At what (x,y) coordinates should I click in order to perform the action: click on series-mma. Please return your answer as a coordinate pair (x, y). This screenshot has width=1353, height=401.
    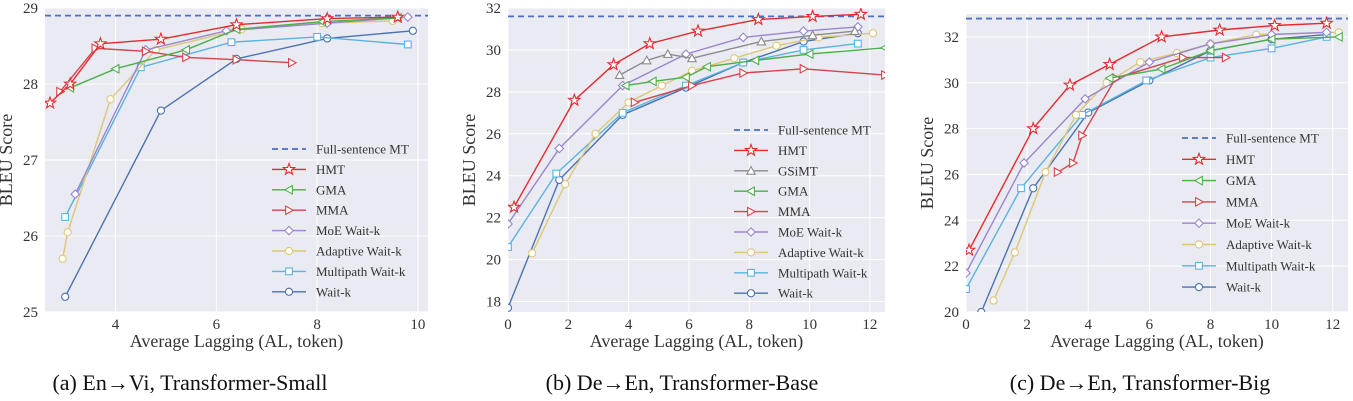
    Looking at the image, I should click on (177, 70).